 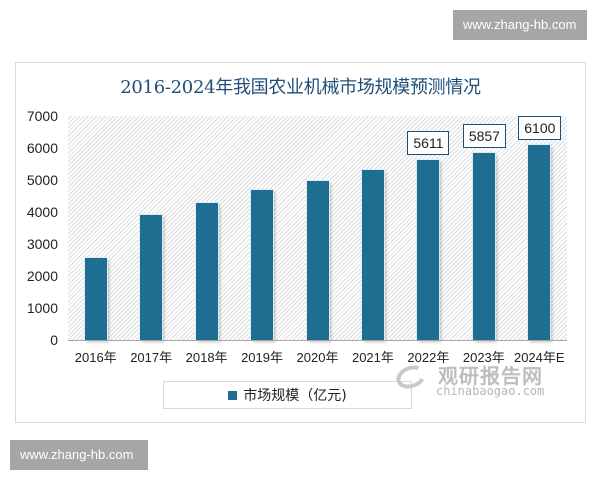 I want to click on brand-name: 观研报告网, so click(x=490, y=376).